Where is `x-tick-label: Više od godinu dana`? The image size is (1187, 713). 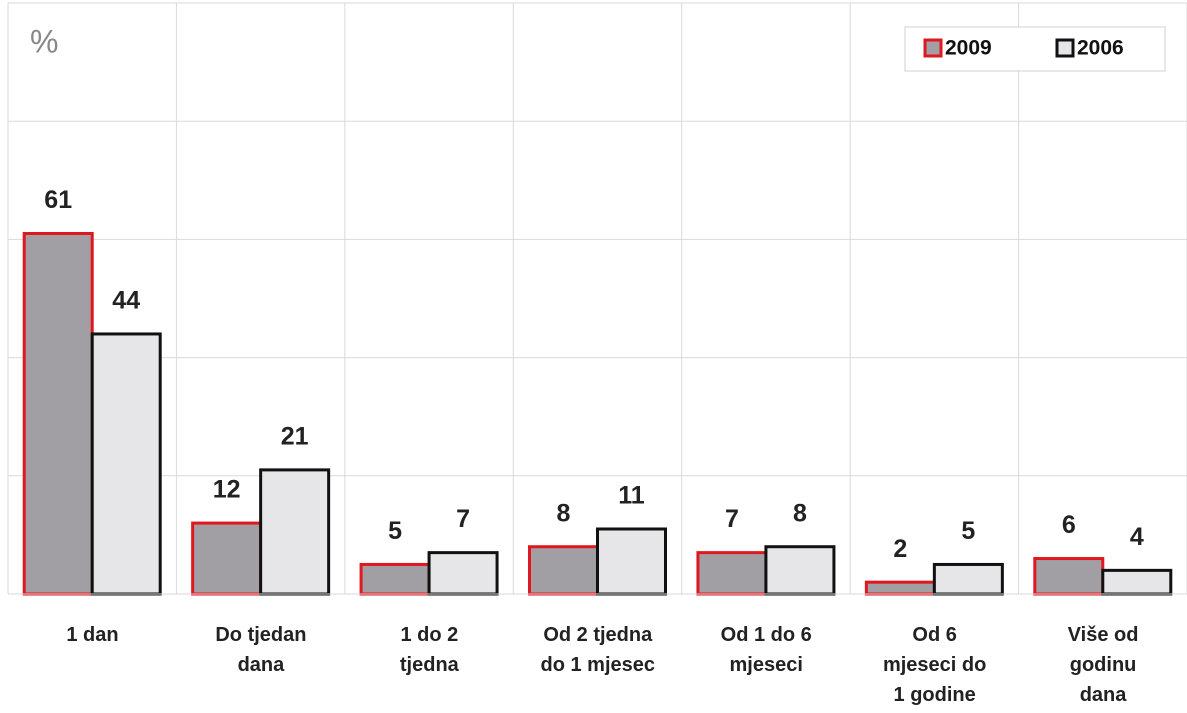 x-tick-label: Više od godinu dana is located at coordinates (1103, 665).